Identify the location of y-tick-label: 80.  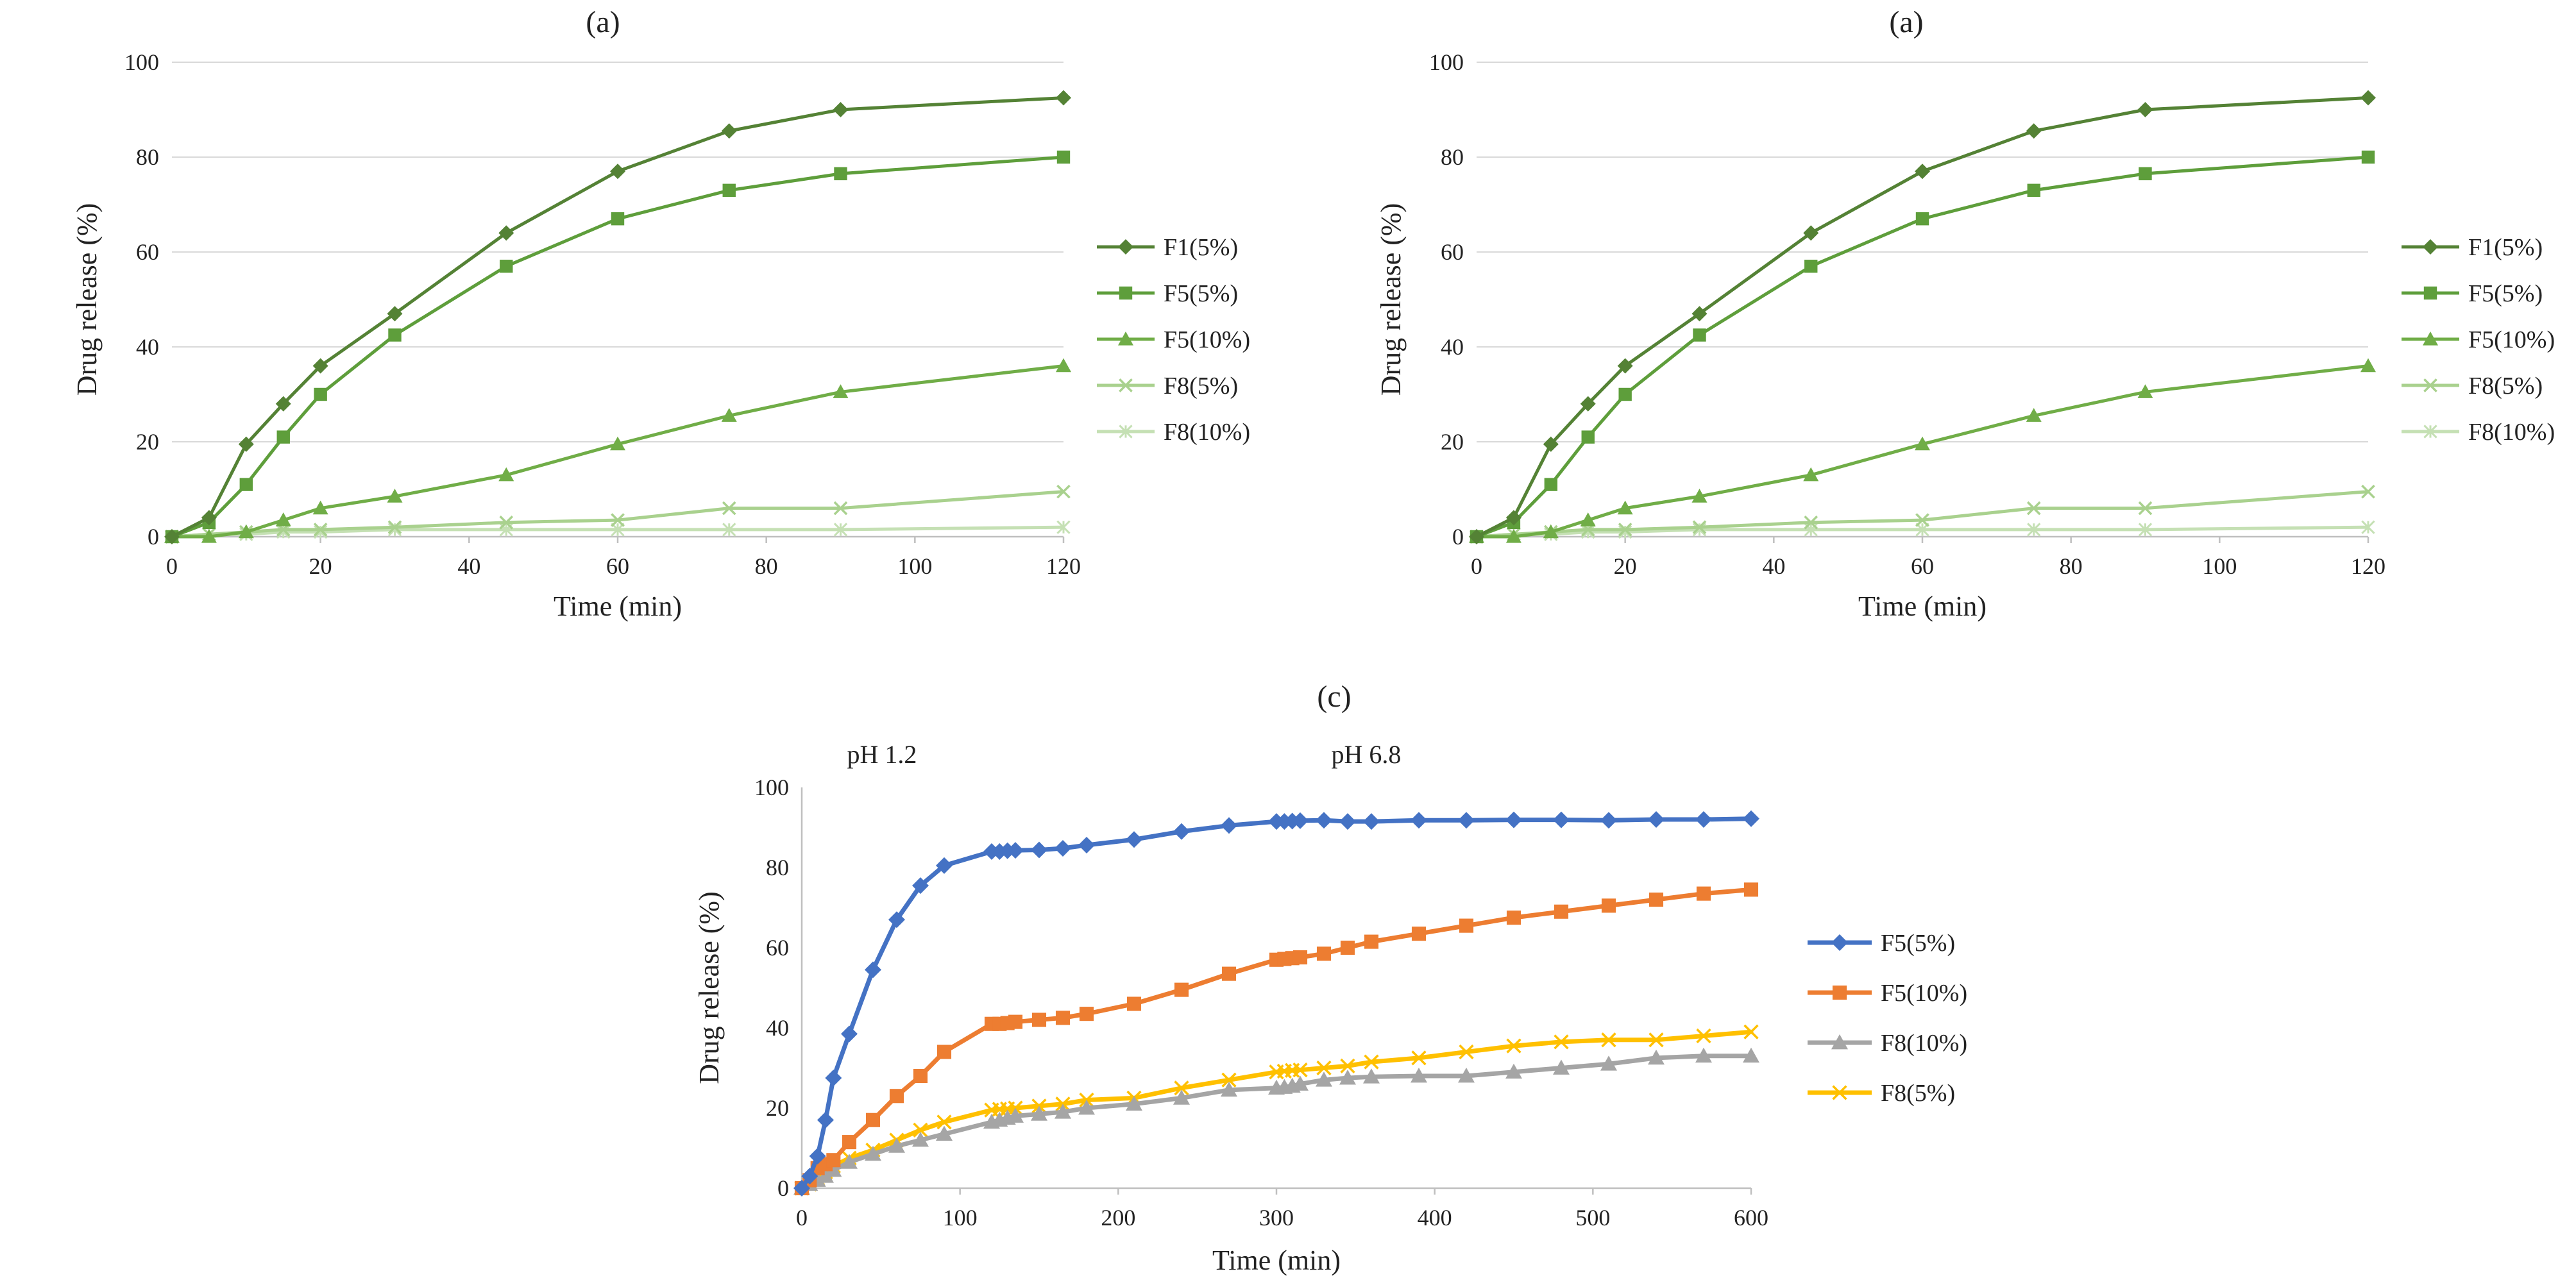
(777, 867).